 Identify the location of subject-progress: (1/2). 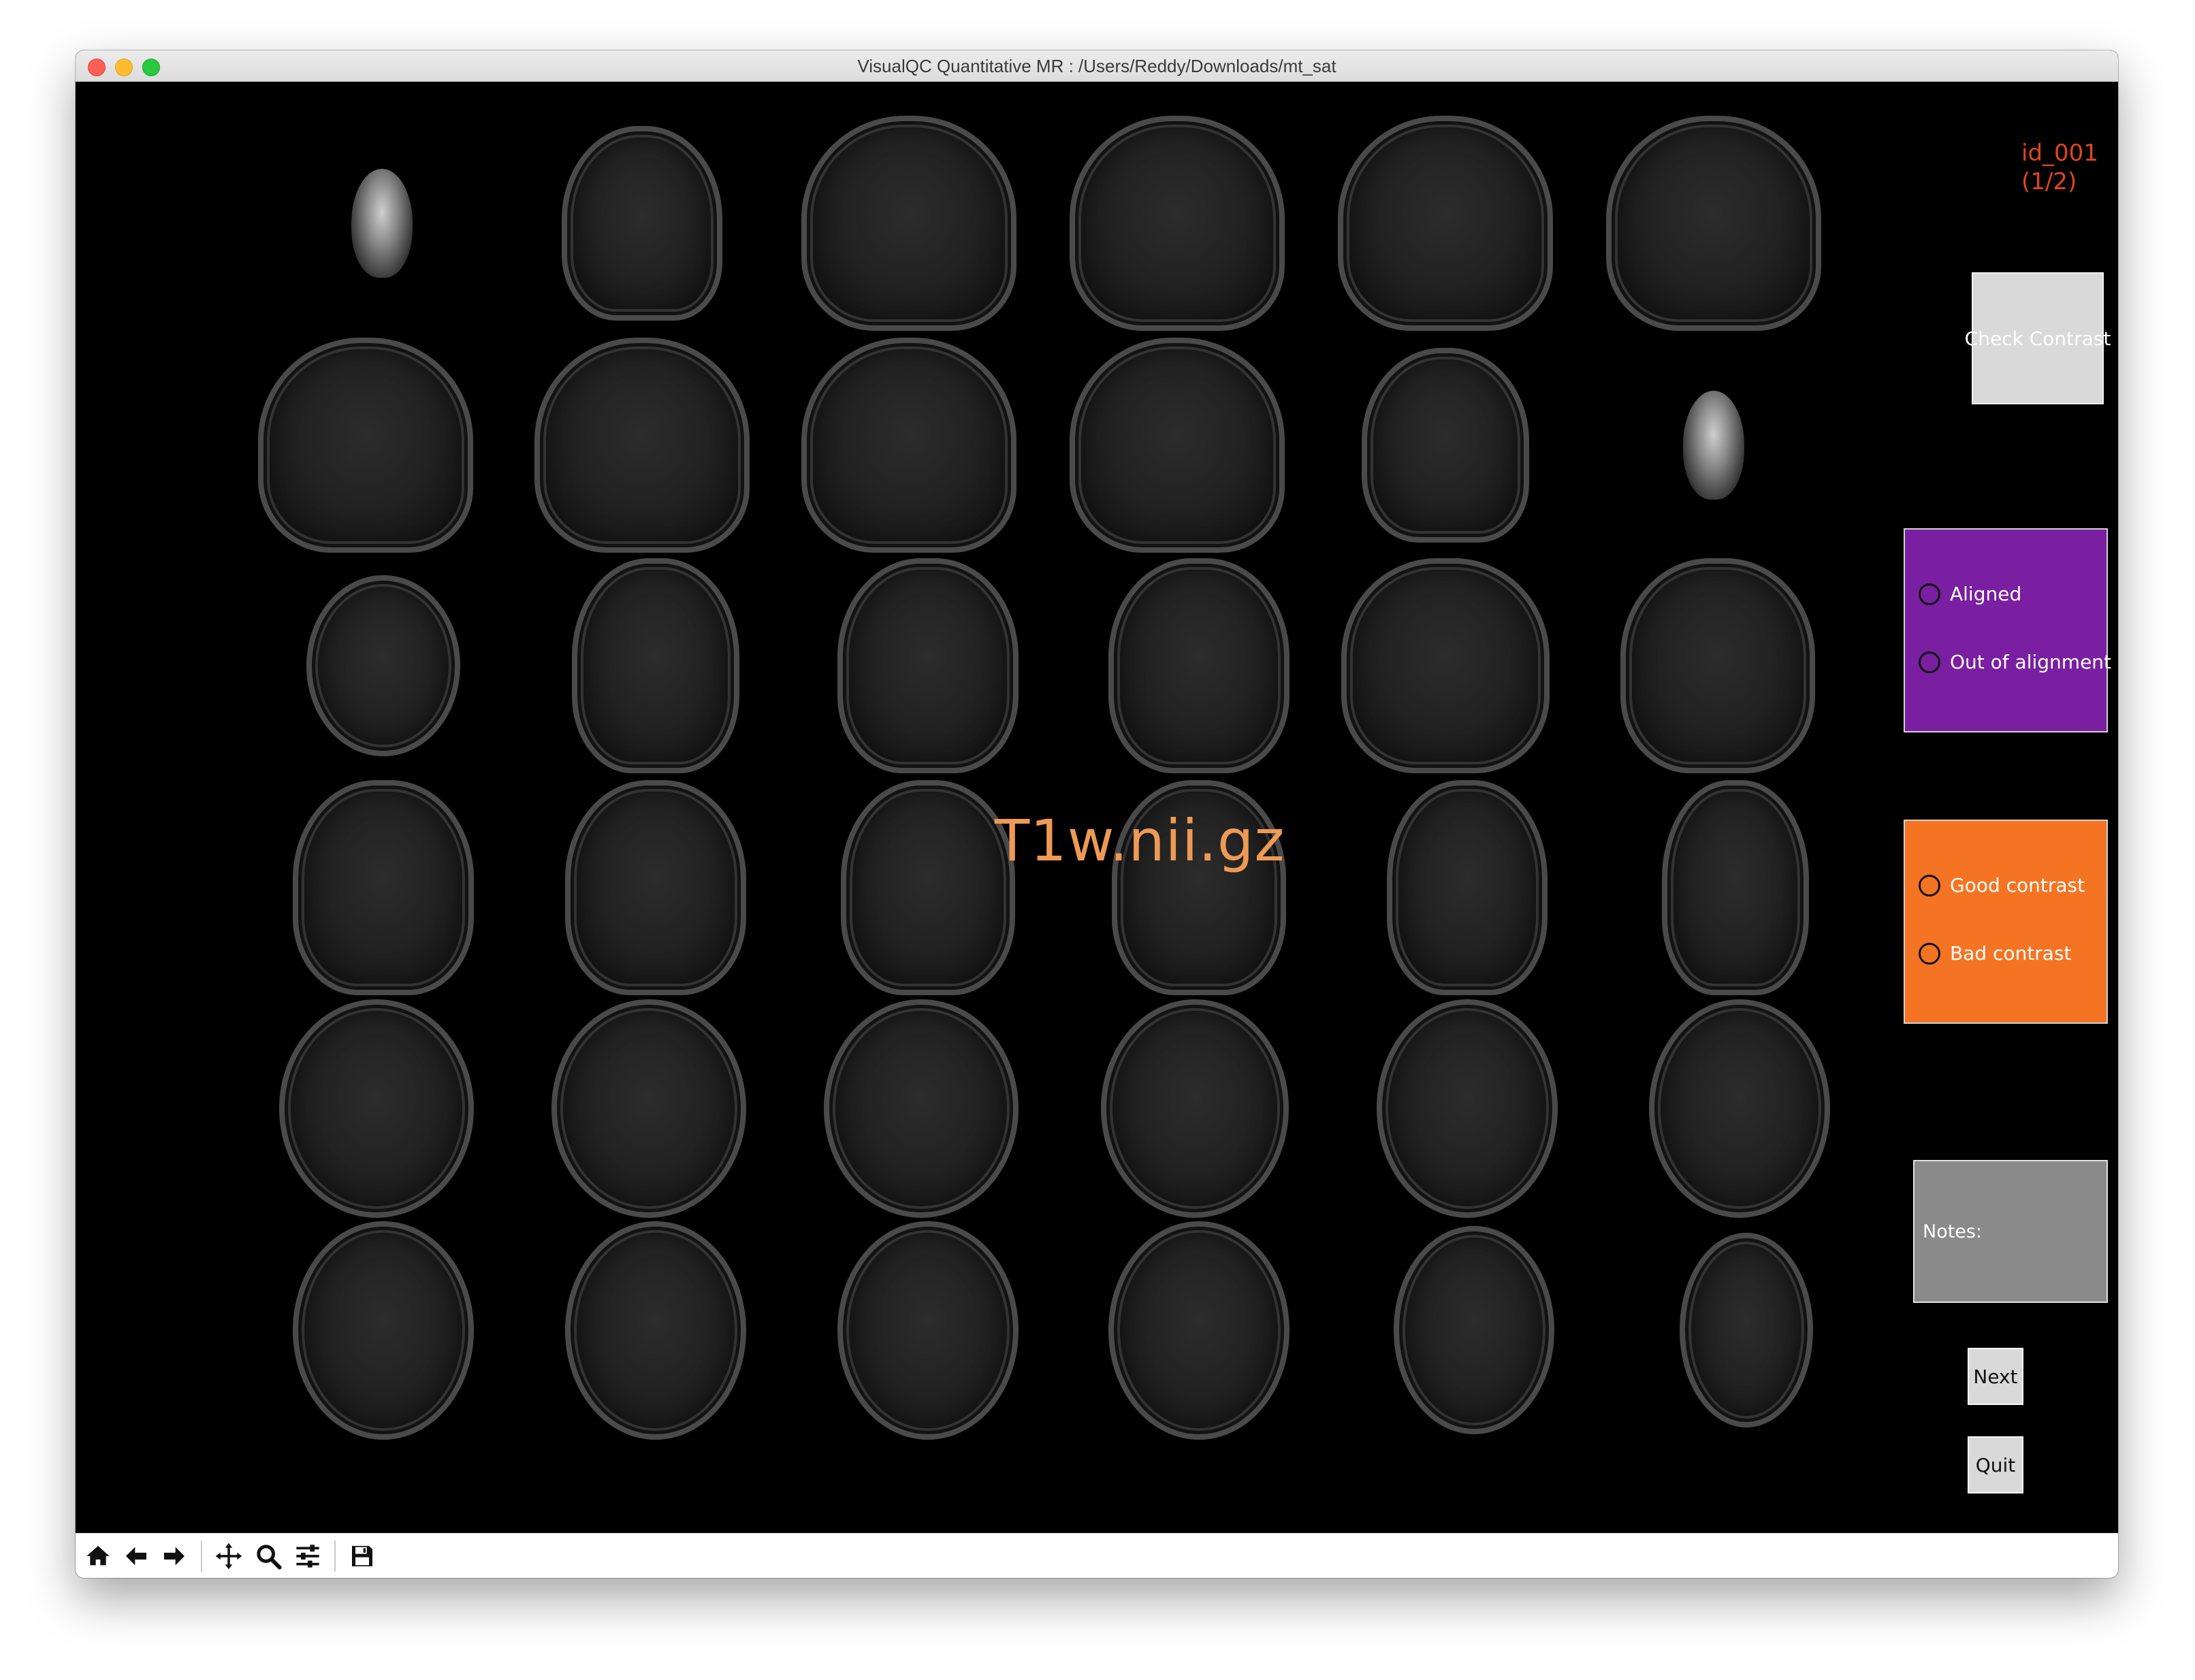
(2049, 182).